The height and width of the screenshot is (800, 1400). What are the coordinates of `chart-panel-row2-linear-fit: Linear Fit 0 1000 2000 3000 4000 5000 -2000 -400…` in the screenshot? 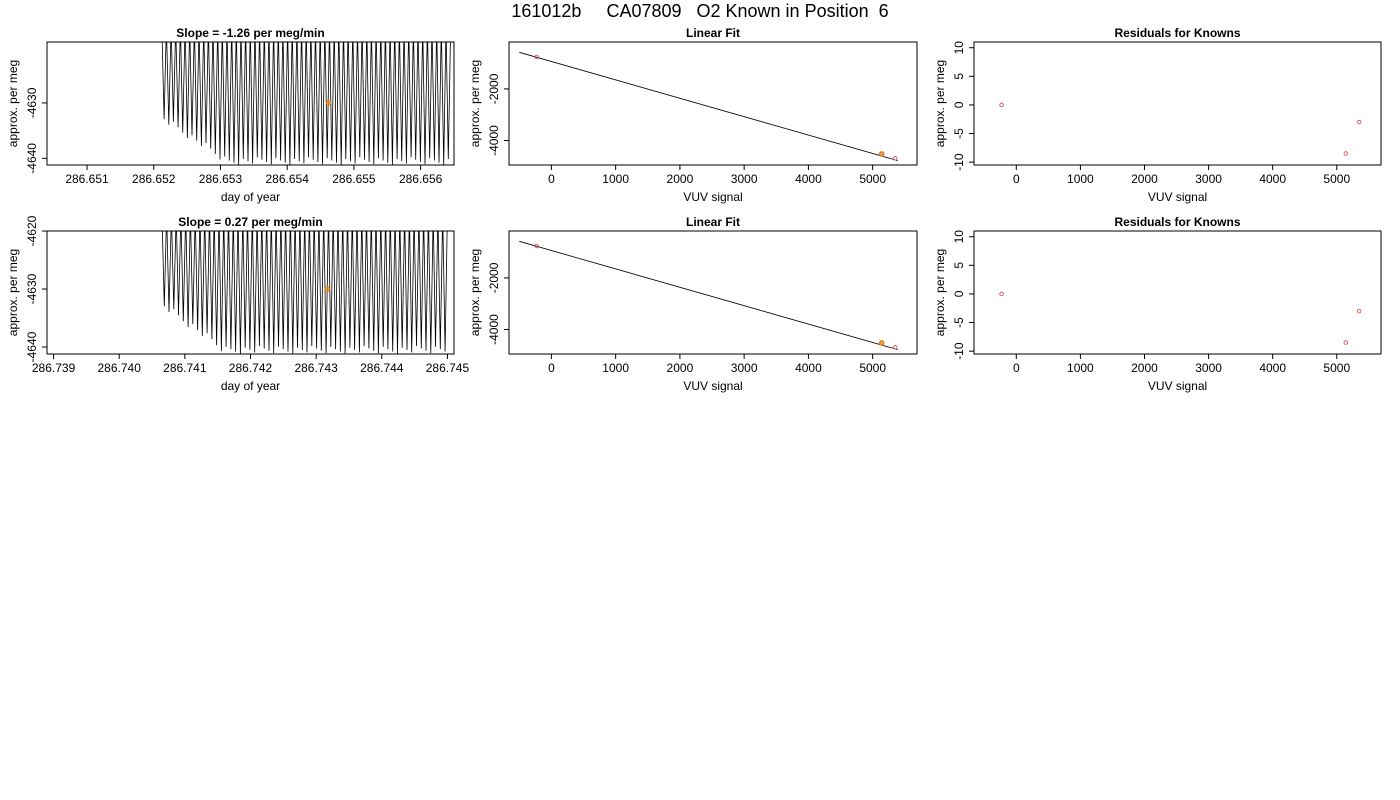 It's located at (693, 304).